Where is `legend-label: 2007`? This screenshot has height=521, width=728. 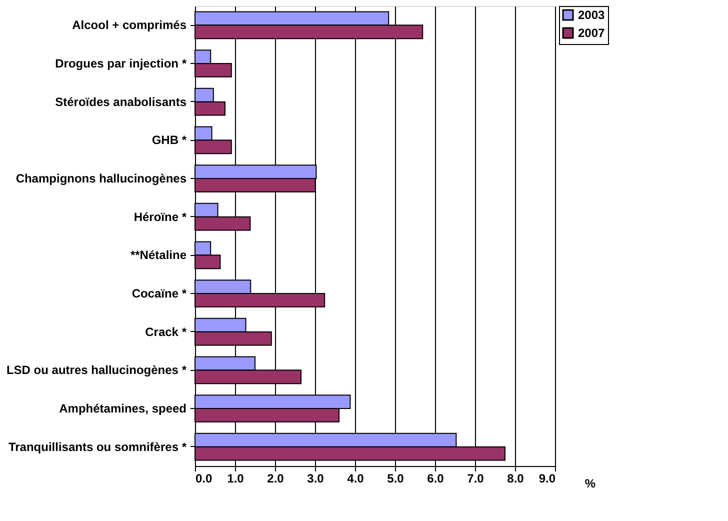 legend-label: 2007 is located at coordinates (592, 33).